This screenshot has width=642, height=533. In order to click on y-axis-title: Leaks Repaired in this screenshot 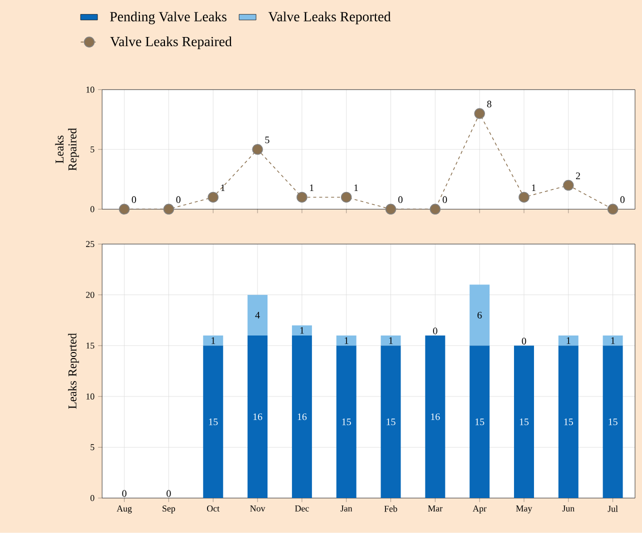, I will do `click(67, 149)`.